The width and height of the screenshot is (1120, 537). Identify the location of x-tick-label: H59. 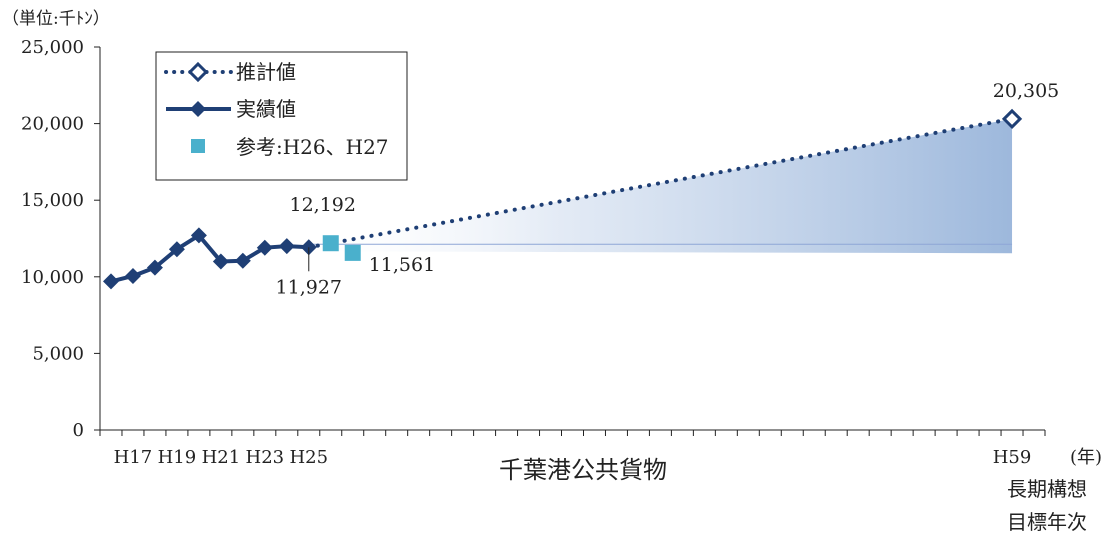
(1012, 457).